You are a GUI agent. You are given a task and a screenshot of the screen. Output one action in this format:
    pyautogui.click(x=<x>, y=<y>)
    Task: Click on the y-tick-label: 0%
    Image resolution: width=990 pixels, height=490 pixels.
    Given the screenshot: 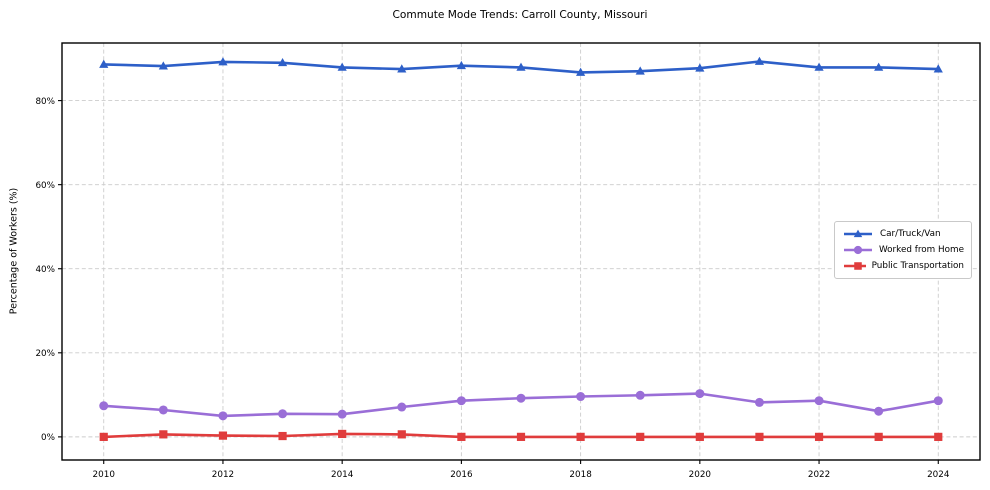 What is the action you would take?
    pyautogui.click(x=48, y=438)
    